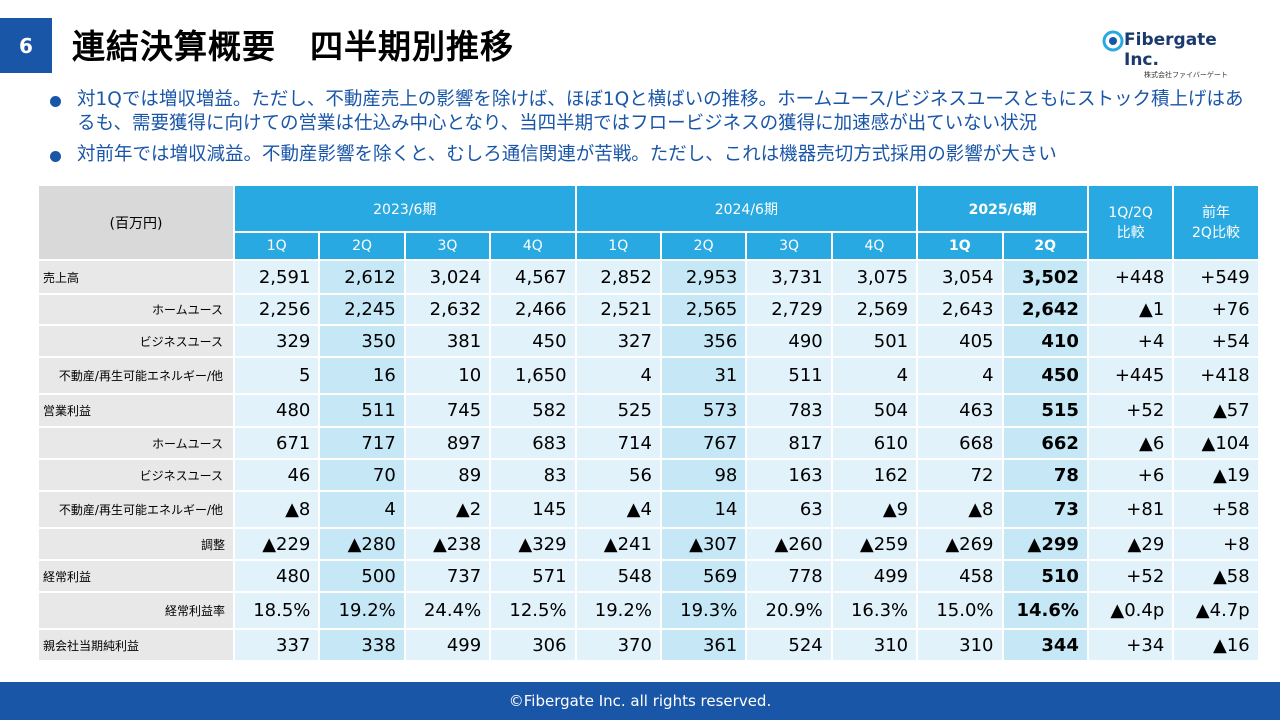  Describe the element at coordinates (1130, 610) in the screenshot. I see `table-cell: ▲0.4p` at that location.